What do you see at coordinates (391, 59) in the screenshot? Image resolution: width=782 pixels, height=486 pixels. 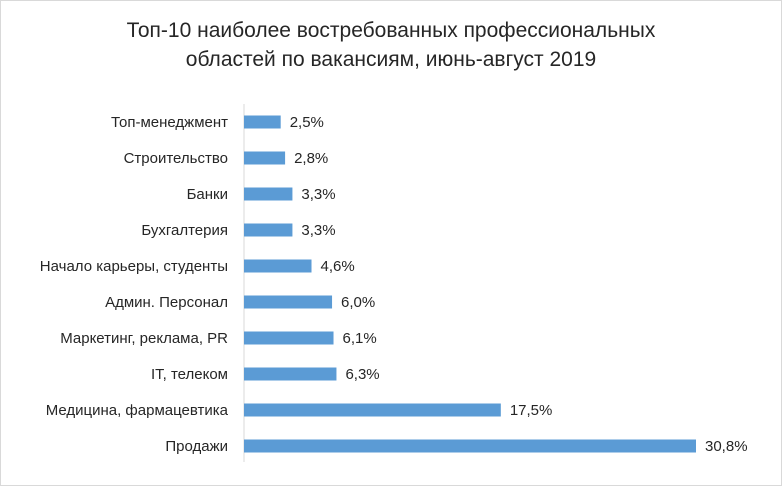 I see `chart-title-line2: областей по вакансиям, июнь-август 2019` at bounding box center [391, 59].